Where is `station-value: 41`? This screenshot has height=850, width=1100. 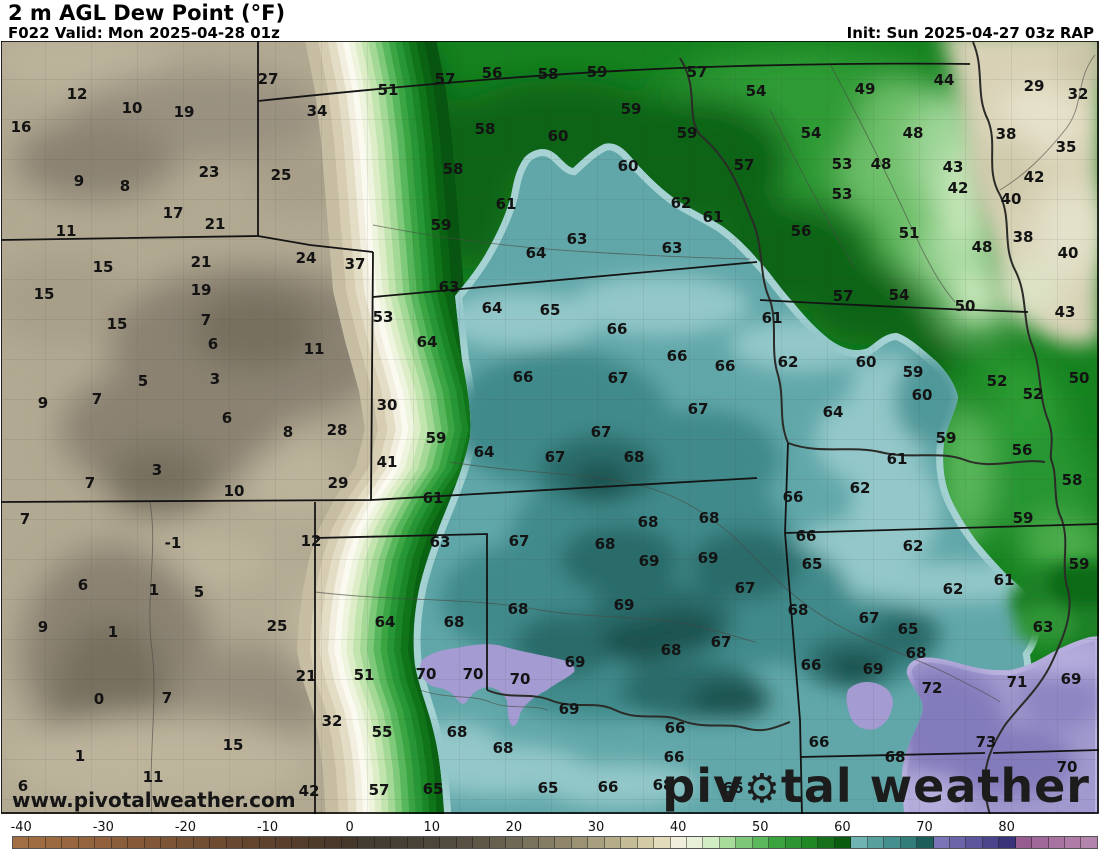 station-value: 41 is located at coordinates (387, 462).